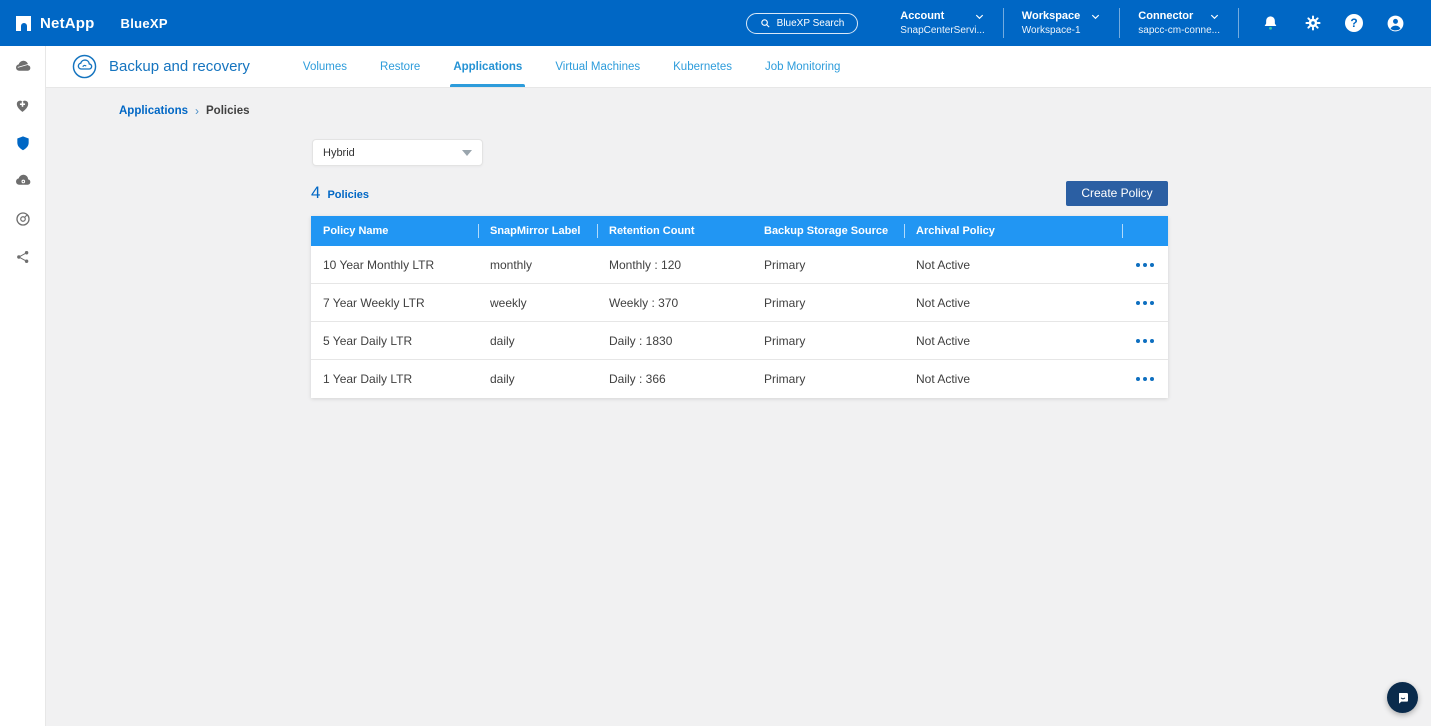  I want to click on dropdown-selected-value: Hybrid, so click(339, 152).